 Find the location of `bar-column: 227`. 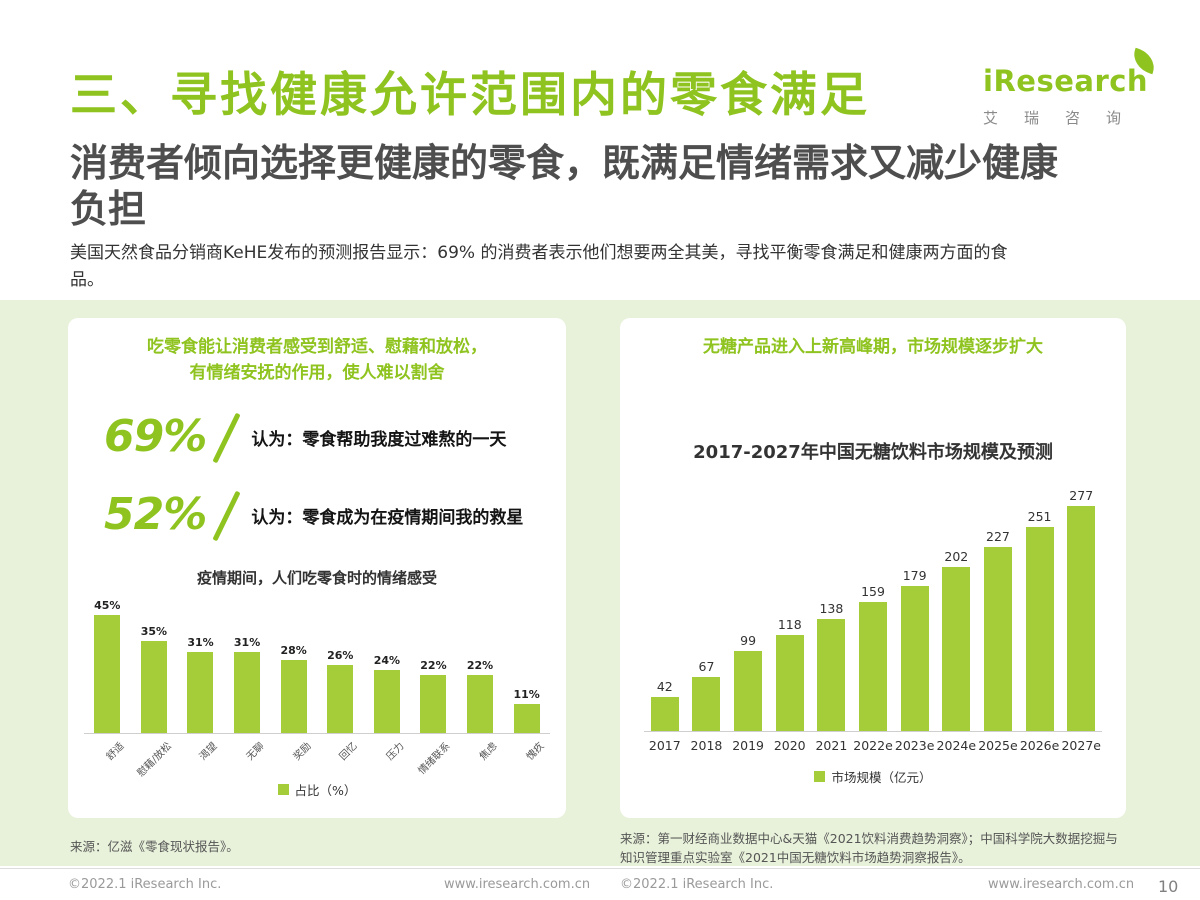

bar-column: 227 is located at coordinates (998, 630).